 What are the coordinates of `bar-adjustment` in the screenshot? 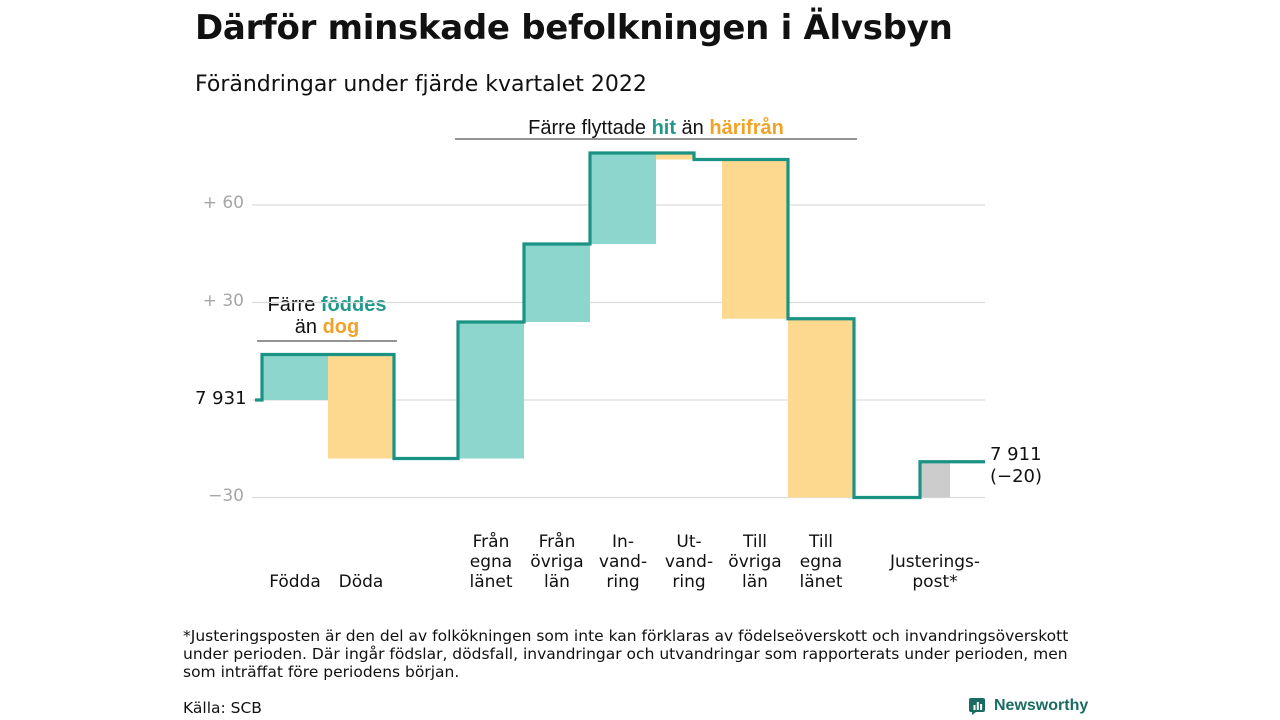 It's located at (935, 479).